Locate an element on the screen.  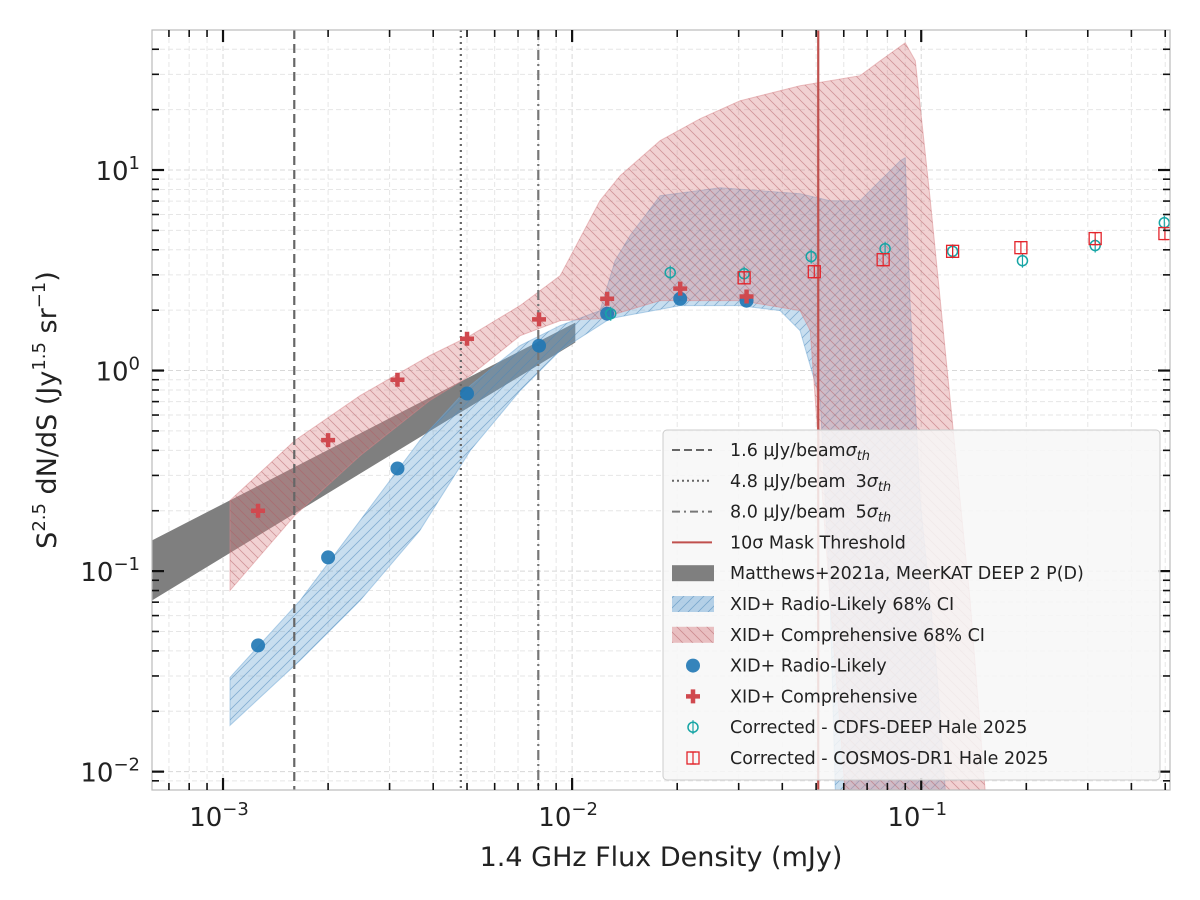
legend-label: 4.8 µJy/beam 3σth is located at coordinates (810, 483).